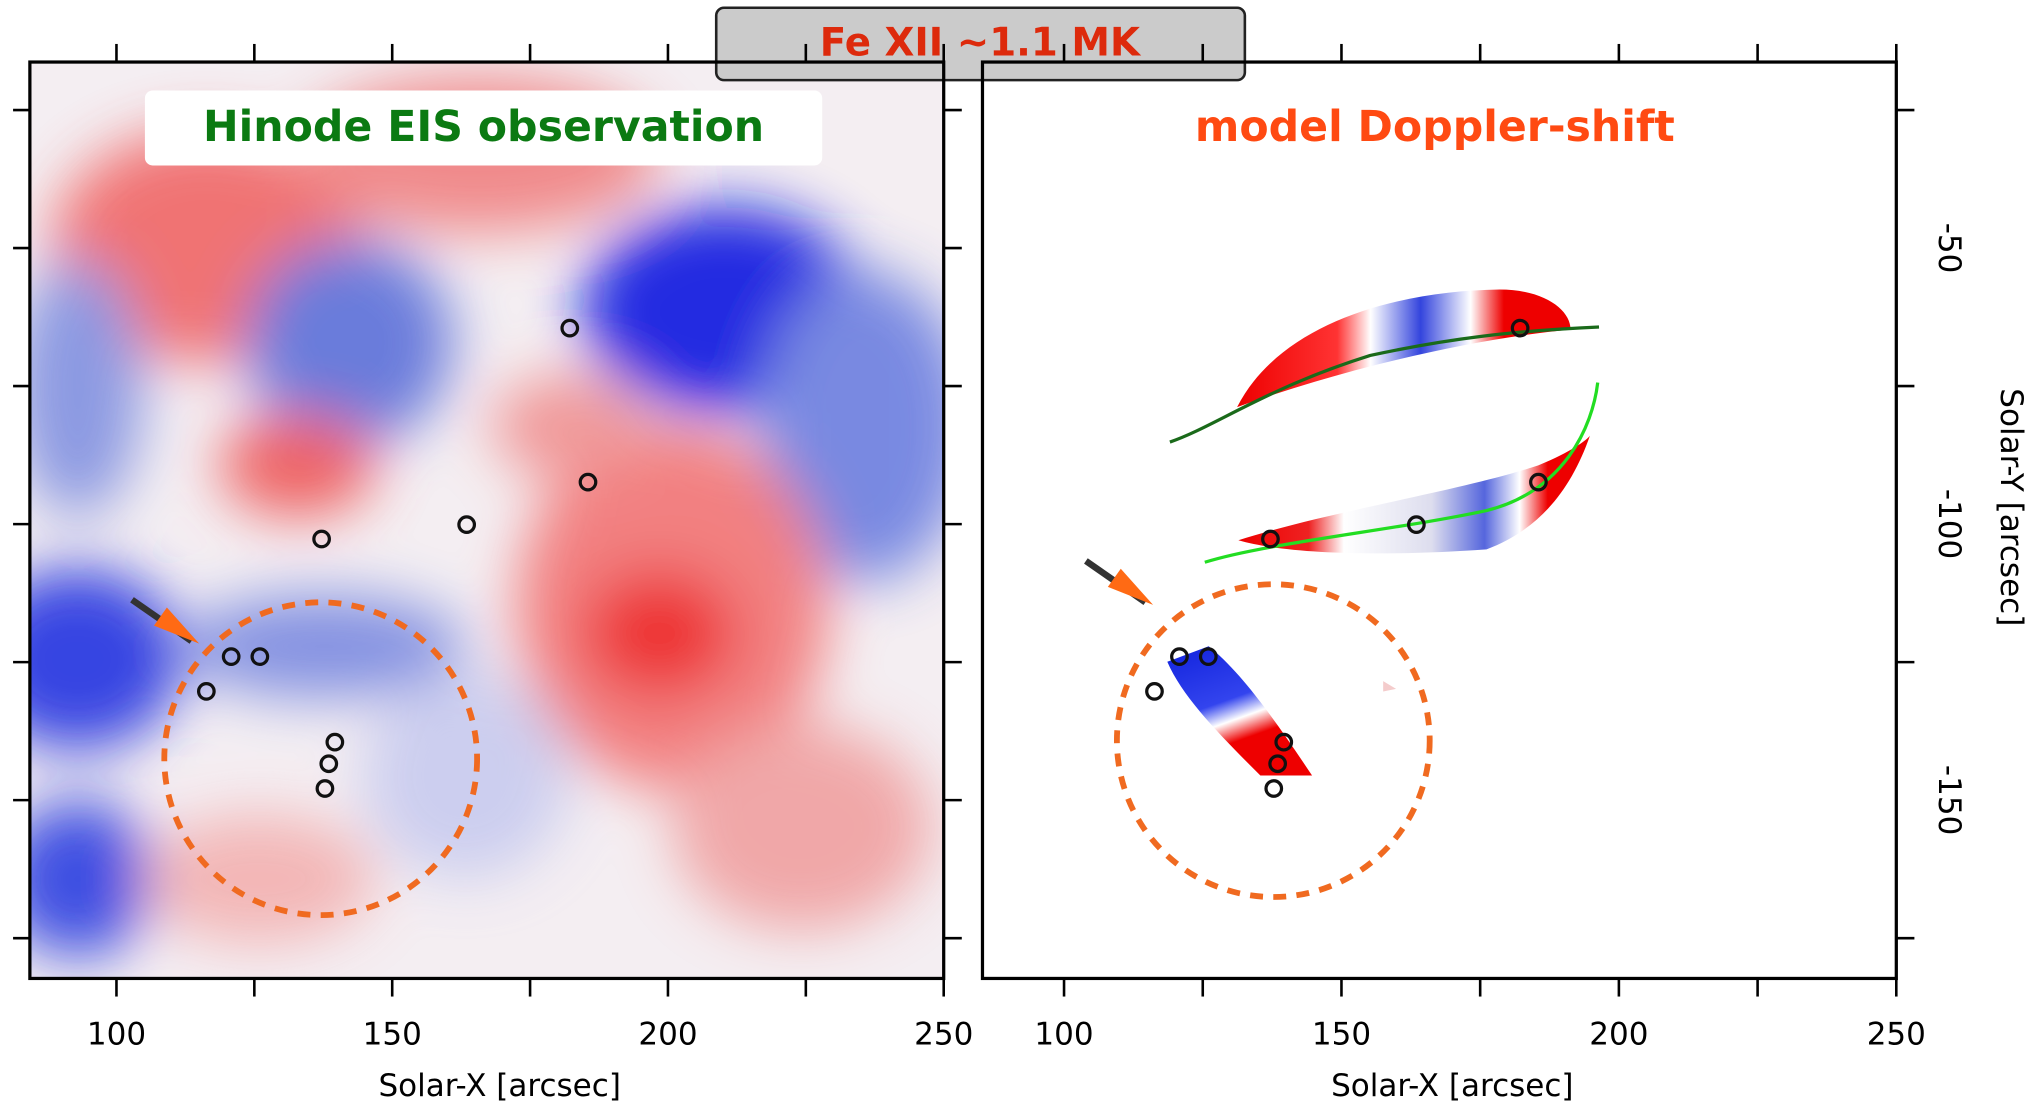 Image resolution: width=2027 pixels, height=1113 pixels. I want to click on panel-title-box, so click(483, 128).